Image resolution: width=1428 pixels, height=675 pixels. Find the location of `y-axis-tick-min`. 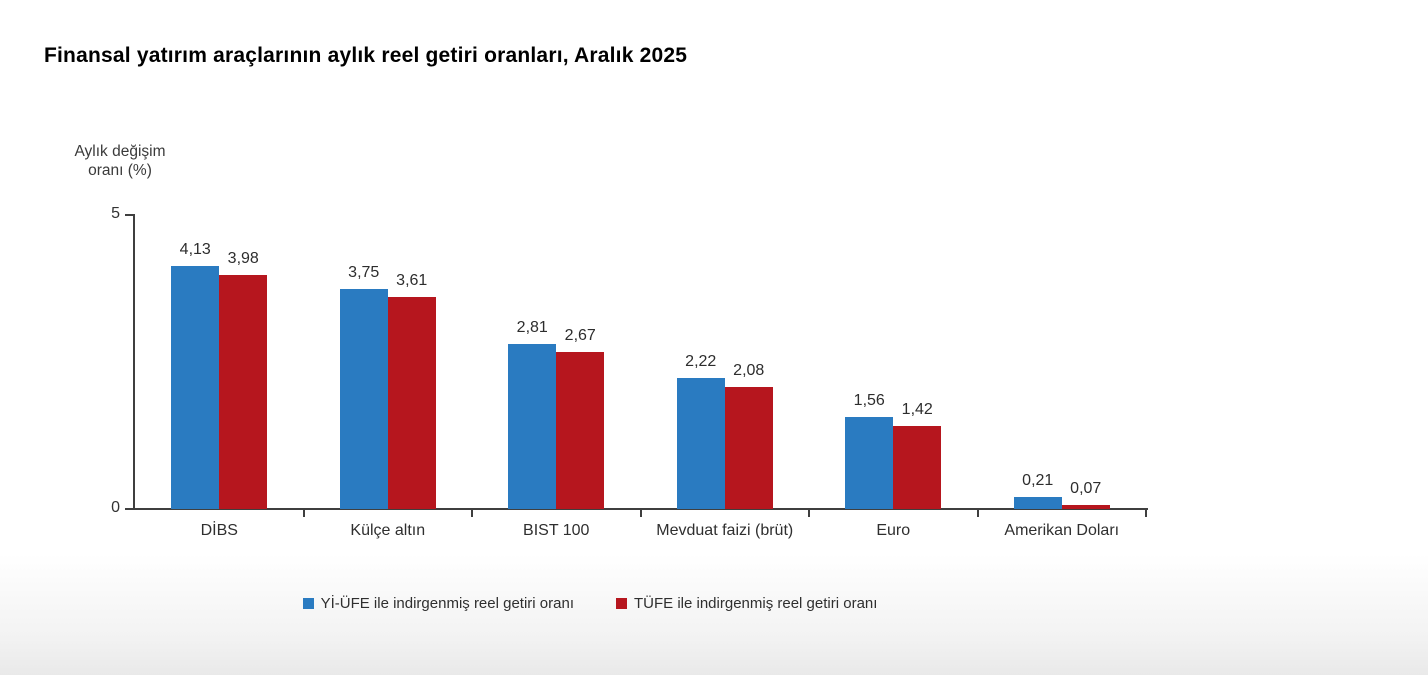

y-axis-tick-min is located at coordinates (129, 509).